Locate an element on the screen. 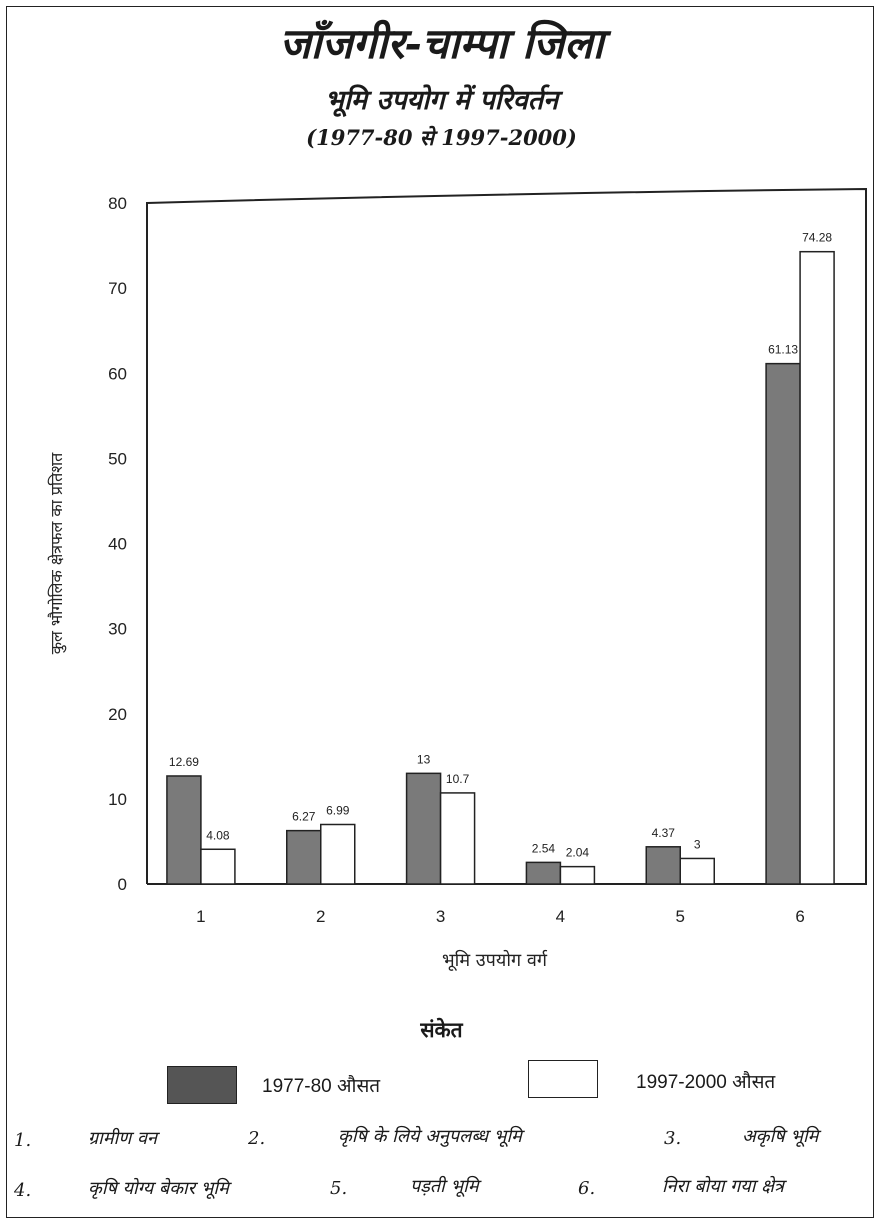 The width and height of the screenshot is (883, 1224). data-label: 10.7 is located at coordinates (458, 779).